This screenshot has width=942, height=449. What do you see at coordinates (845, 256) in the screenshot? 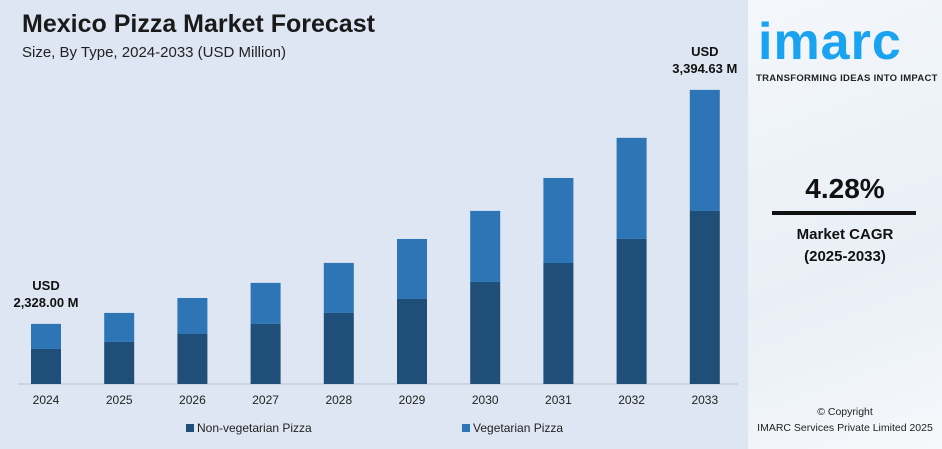
I see `cagr-period: (2025-2033)` at bounding box center [845, 256].